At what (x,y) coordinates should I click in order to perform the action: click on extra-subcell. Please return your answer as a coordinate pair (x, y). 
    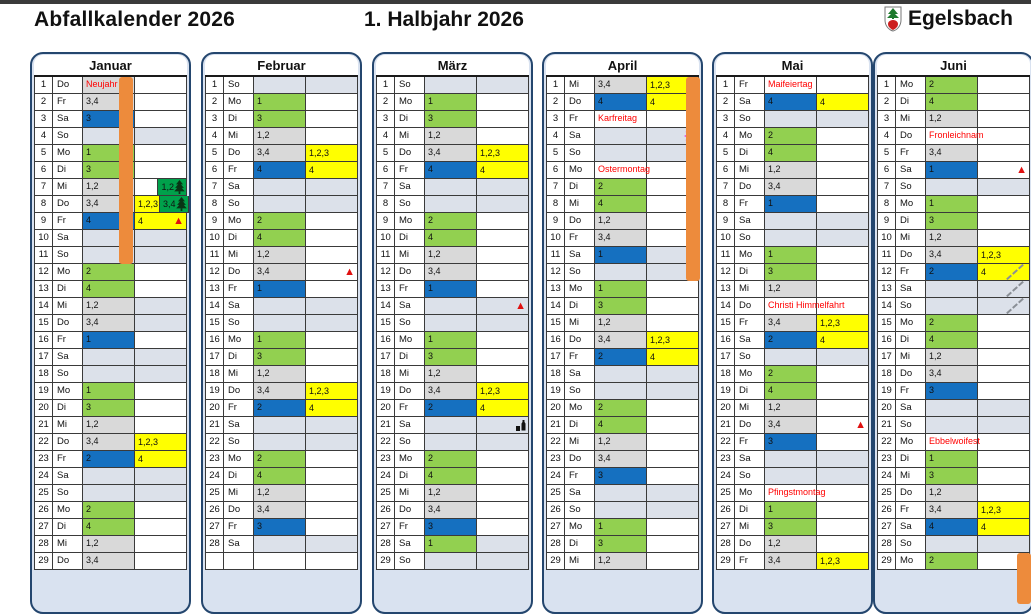
    Looking at the image, I should click on (147, 187).